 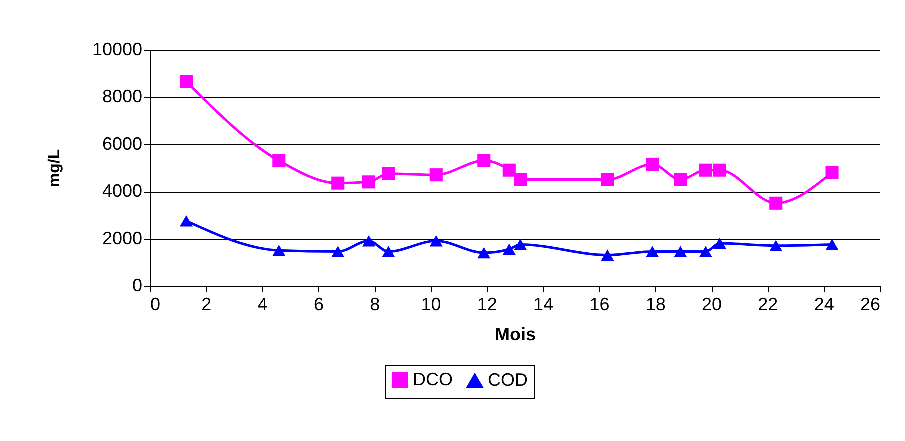 I want to click on y-tick-label: 2000, so click(x=122, y=238).